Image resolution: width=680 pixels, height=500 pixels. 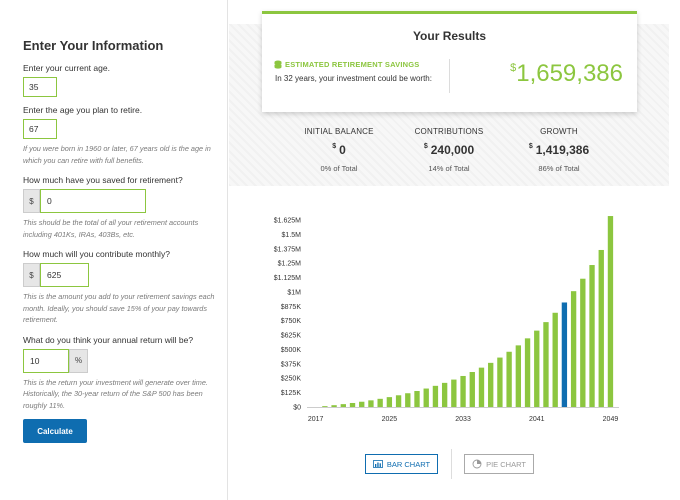 What do you see at coordinates (291, 393) in the screenshot?
I see `y-tick-label: $125K` at bounding box center [291, 393].